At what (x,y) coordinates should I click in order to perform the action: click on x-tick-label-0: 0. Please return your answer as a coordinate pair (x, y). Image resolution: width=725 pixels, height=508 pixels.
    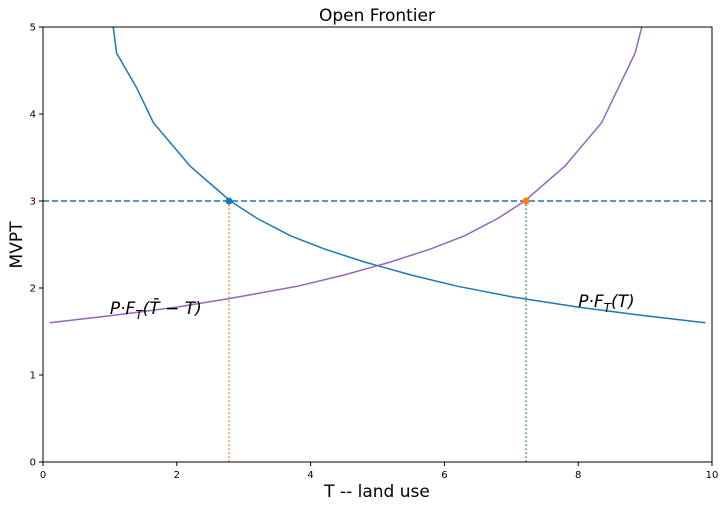
    Looking at the image, I should click on (43, 475).